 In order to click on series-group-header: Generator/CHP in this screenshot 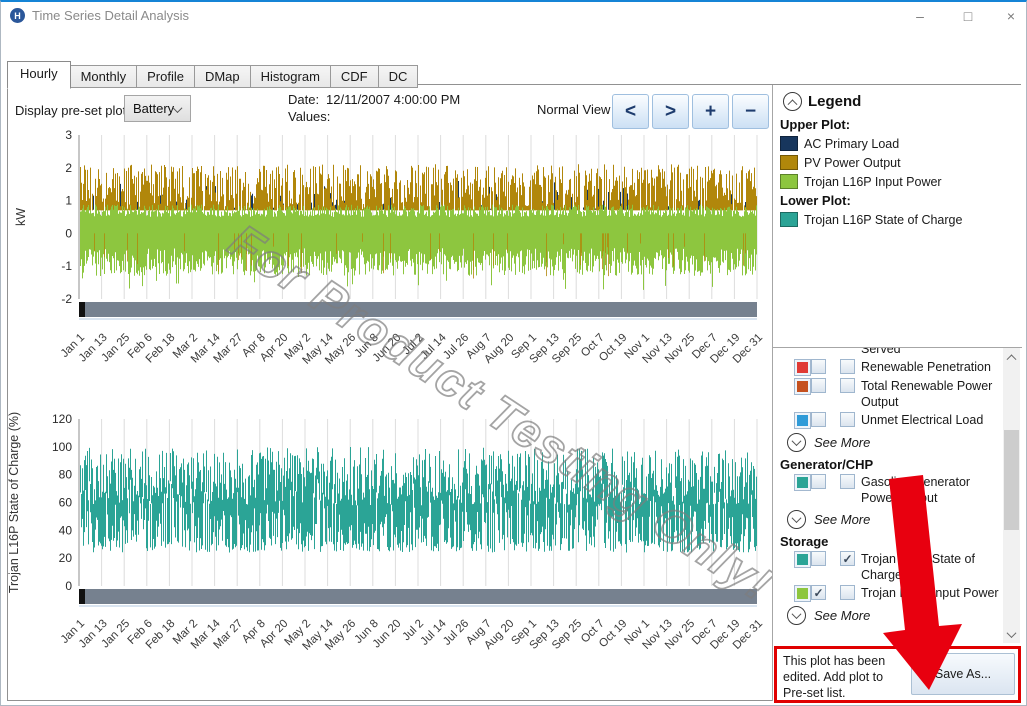, I will do `click(827, 464)`.